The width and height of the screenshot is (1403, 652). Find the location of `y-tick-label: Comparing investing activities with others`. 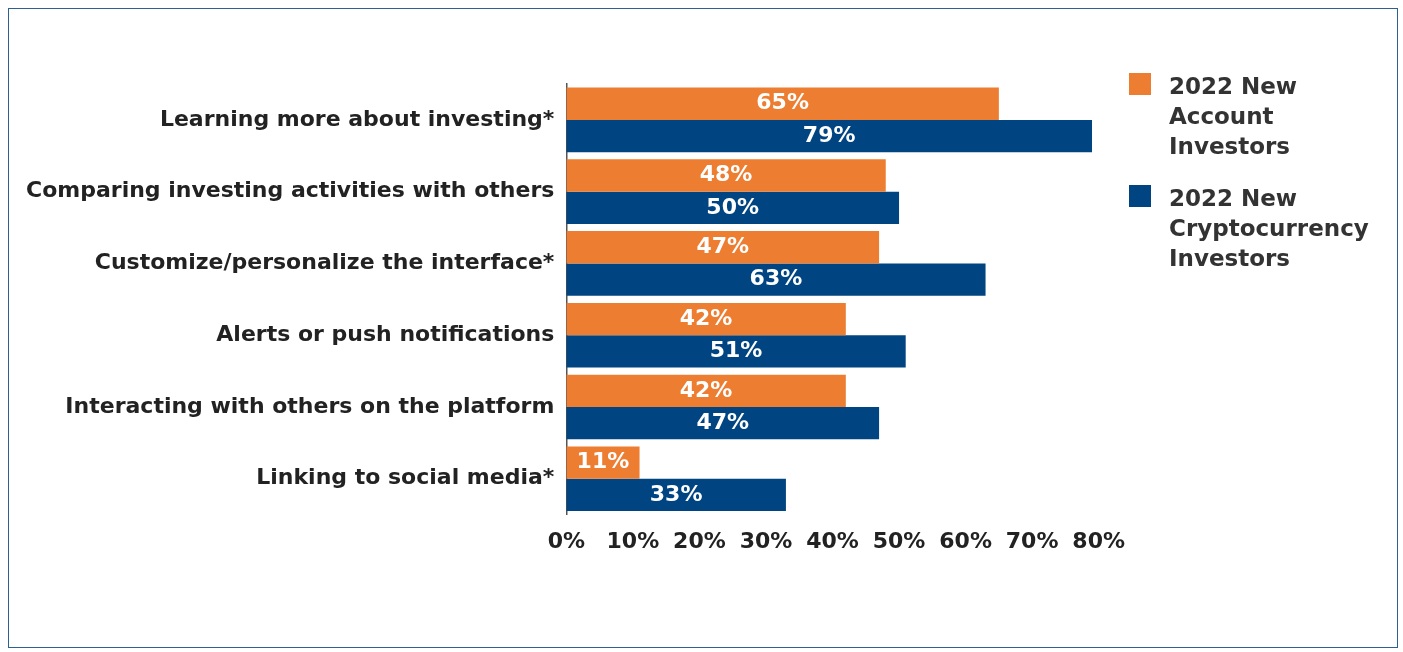

y-tick-label: Comparing investing activities with others is located at coordinates (290, 190).